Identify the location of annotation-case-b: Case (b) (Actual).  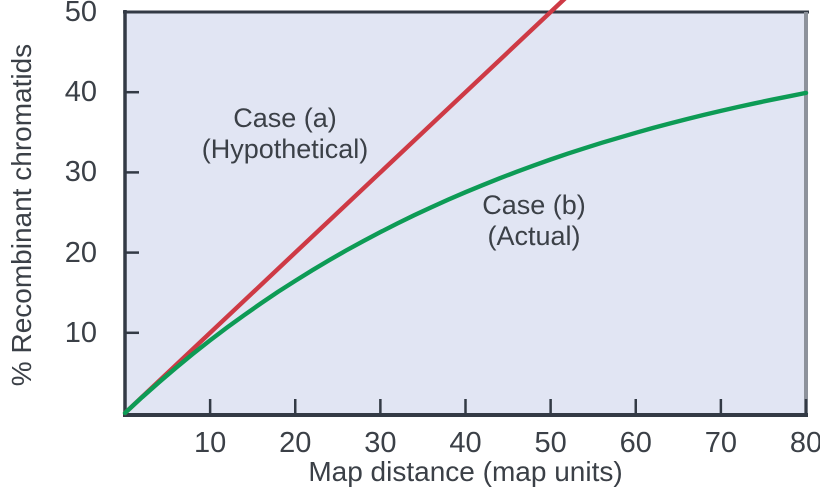
(534, 221).